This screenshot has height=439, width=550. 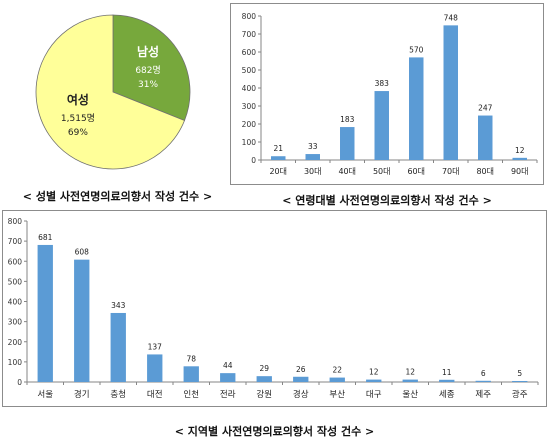 What do you see at coordinates (337, 370) in the screenshot?
I see `bar-value-label: 22` at bounding box center [337, 370].